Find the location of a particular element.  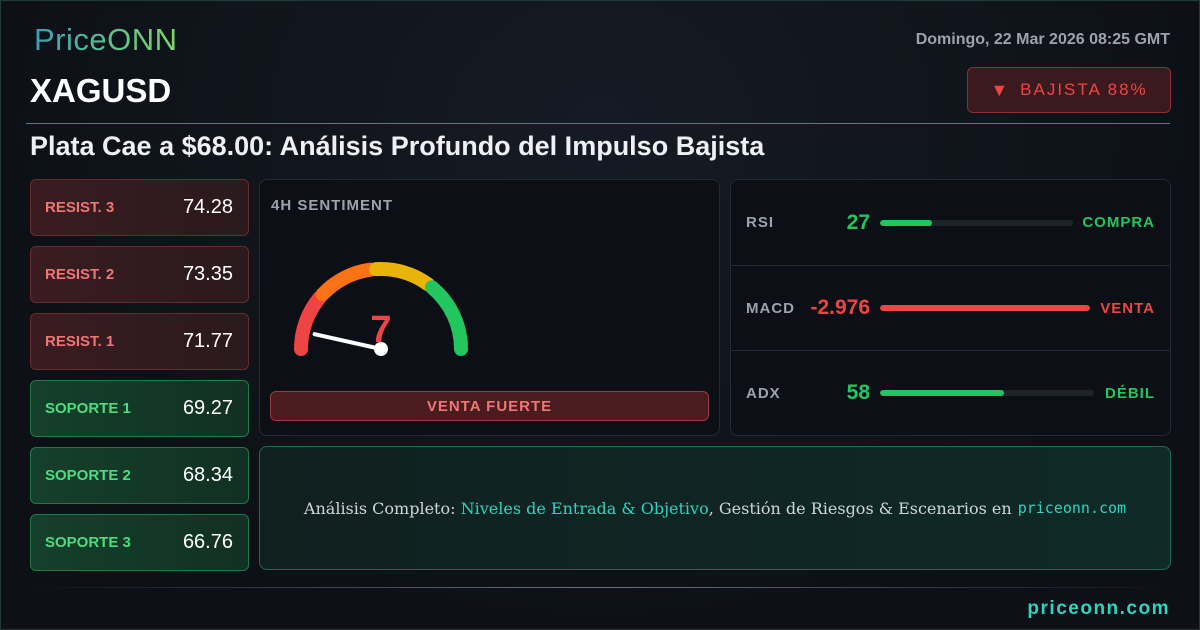

symbol-title: XAGUSD is located at coordinates (101, 90).